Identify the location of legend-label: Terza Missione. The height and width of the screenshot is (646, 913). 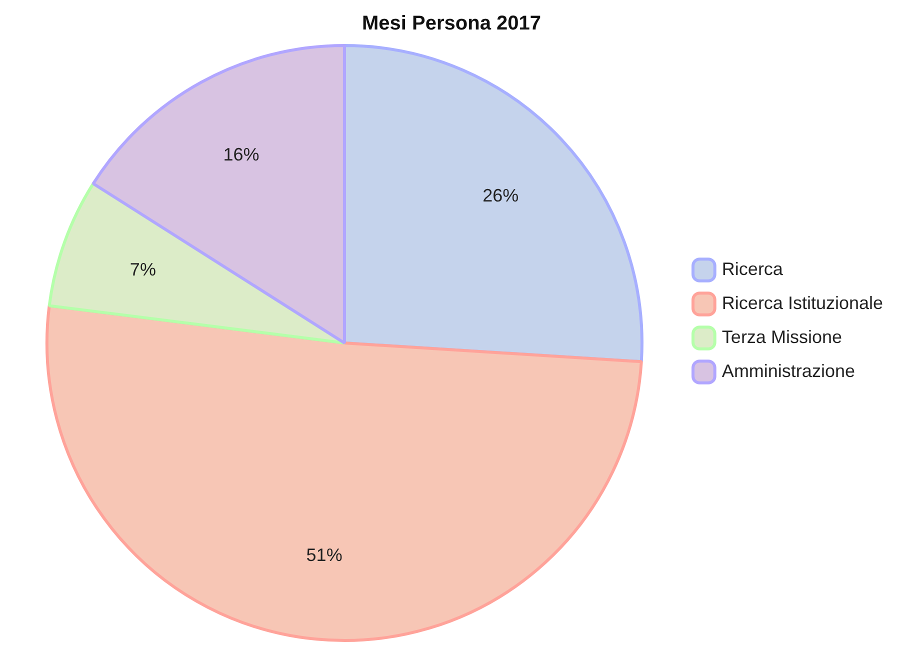
(782, 336).